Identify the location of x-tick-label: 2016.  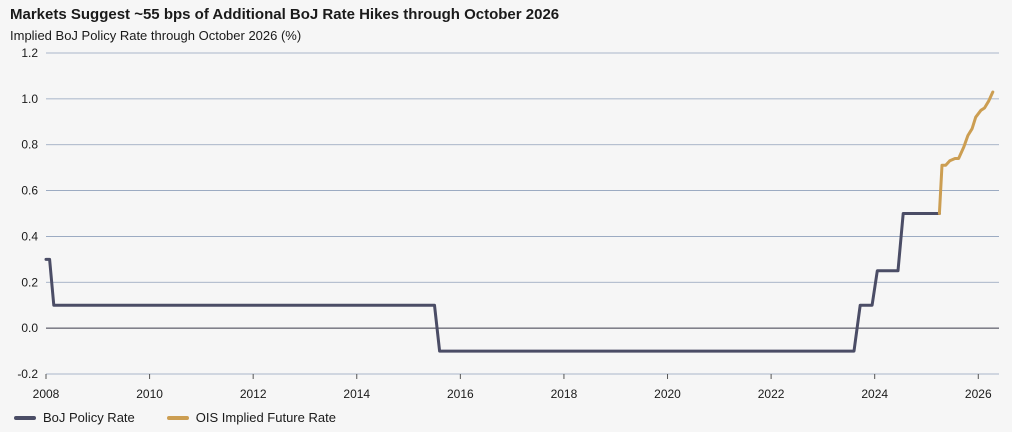
(460, 394).